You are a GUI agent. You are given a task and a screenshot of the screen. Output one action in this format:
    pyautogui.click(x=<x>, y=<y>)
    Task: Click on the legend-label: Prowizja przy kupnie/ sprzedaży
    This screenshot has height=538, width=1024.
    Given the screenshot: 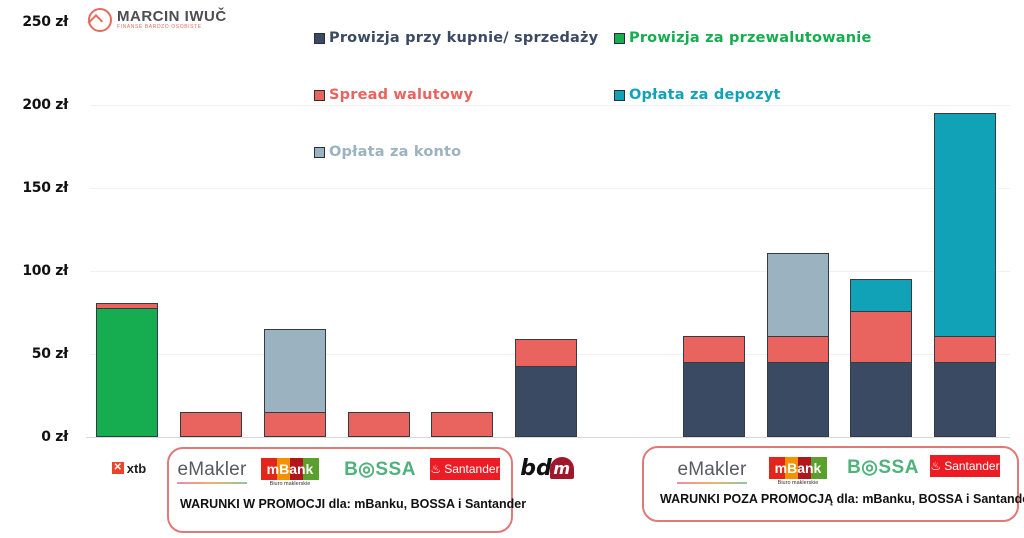 What is the action you would take?
    pyautogui.click(x=464, y=38)
    